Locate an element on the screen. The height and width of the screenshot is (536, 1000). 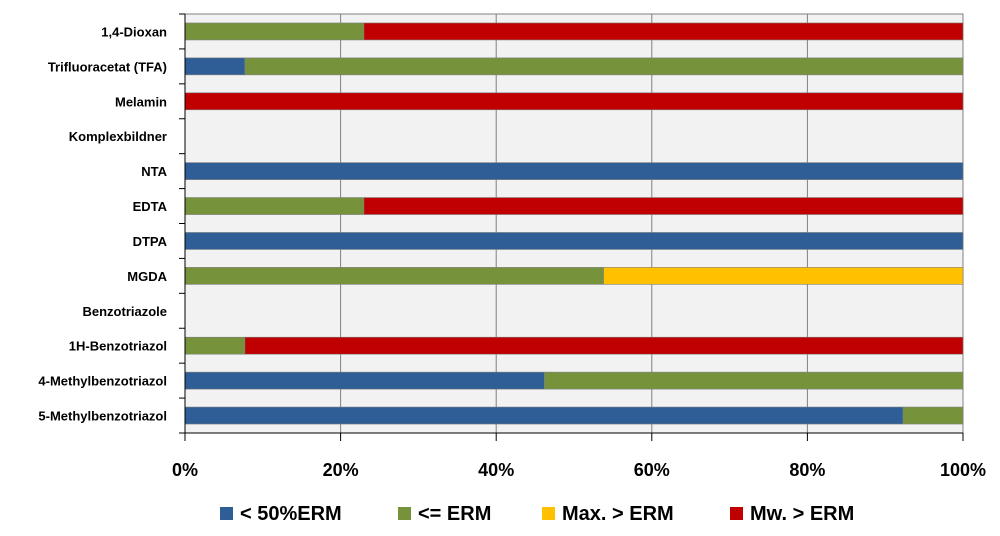
category-label: NTA is located at coordinates (154, 171).